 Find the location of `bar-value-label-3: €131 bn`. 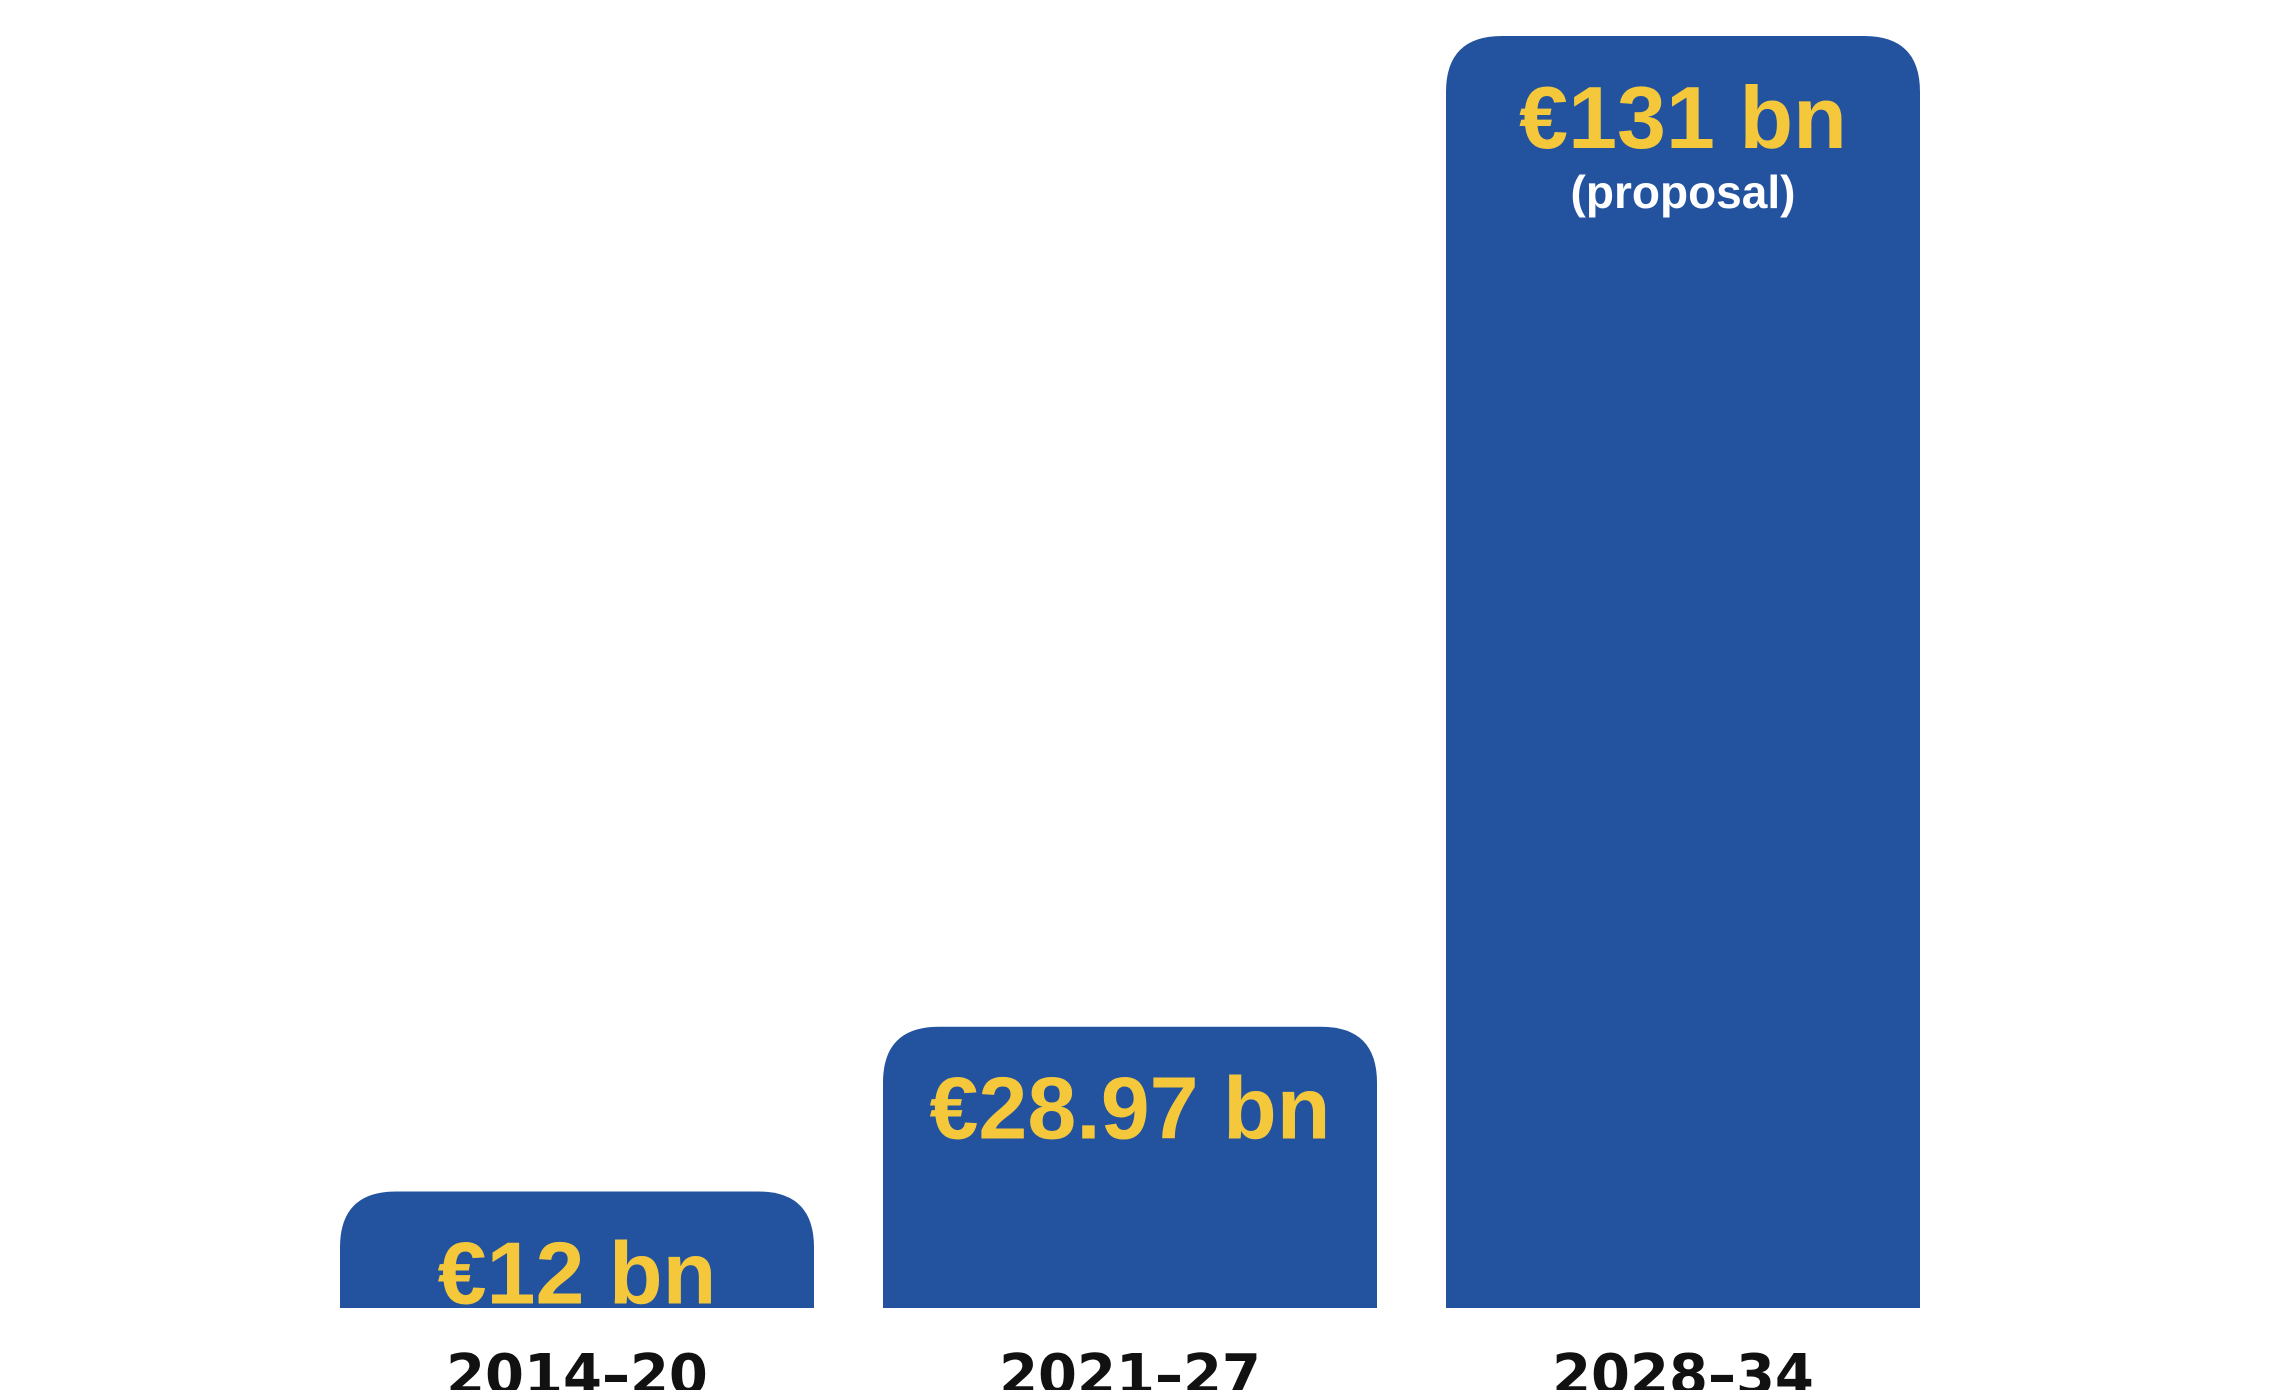

bar-value-label-3: €131 bn is located at coordinates (1683, 117).